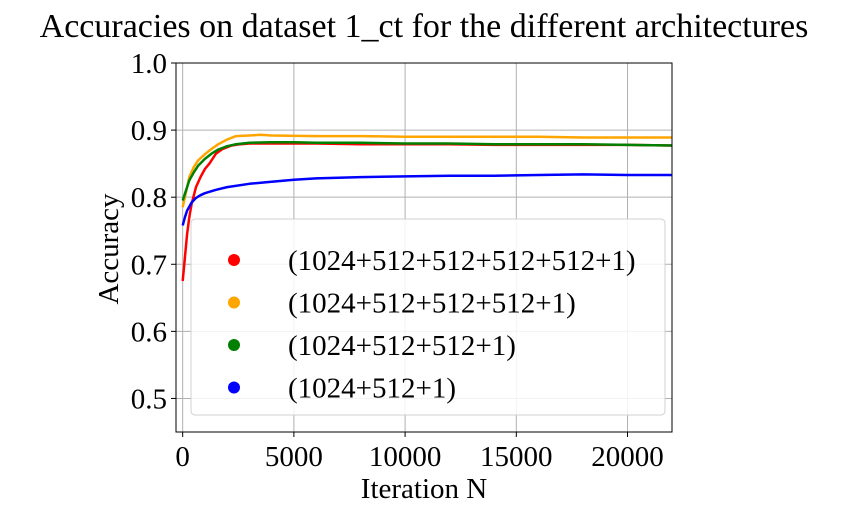 Image resolution: width=848 pixels, height=512 pixels. What do you see at coordinates (149, 131) in the screenshot?
I see `y-tick-label: 0.9` at bounding box center [149, 131].